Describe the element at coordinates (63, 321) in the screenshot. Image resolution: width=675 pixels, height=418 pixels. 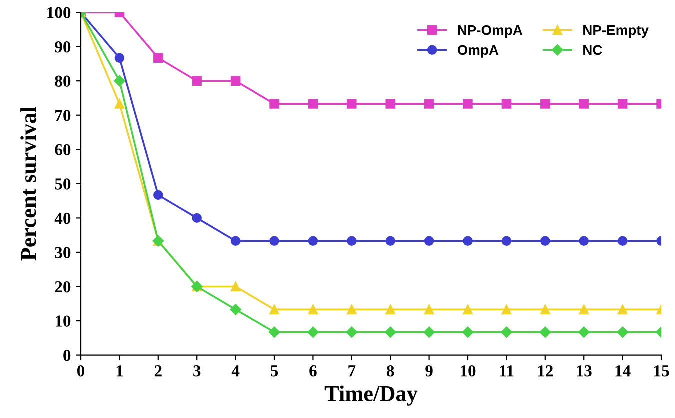
I see `y-tick-label: 10` at that location.